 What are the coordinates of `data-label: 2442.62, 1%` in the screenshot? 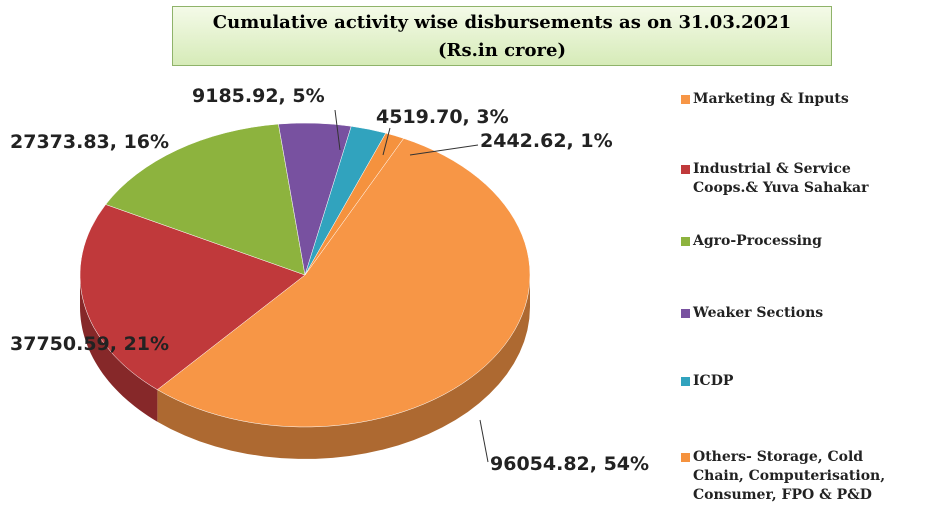 It's located at (546, 141).